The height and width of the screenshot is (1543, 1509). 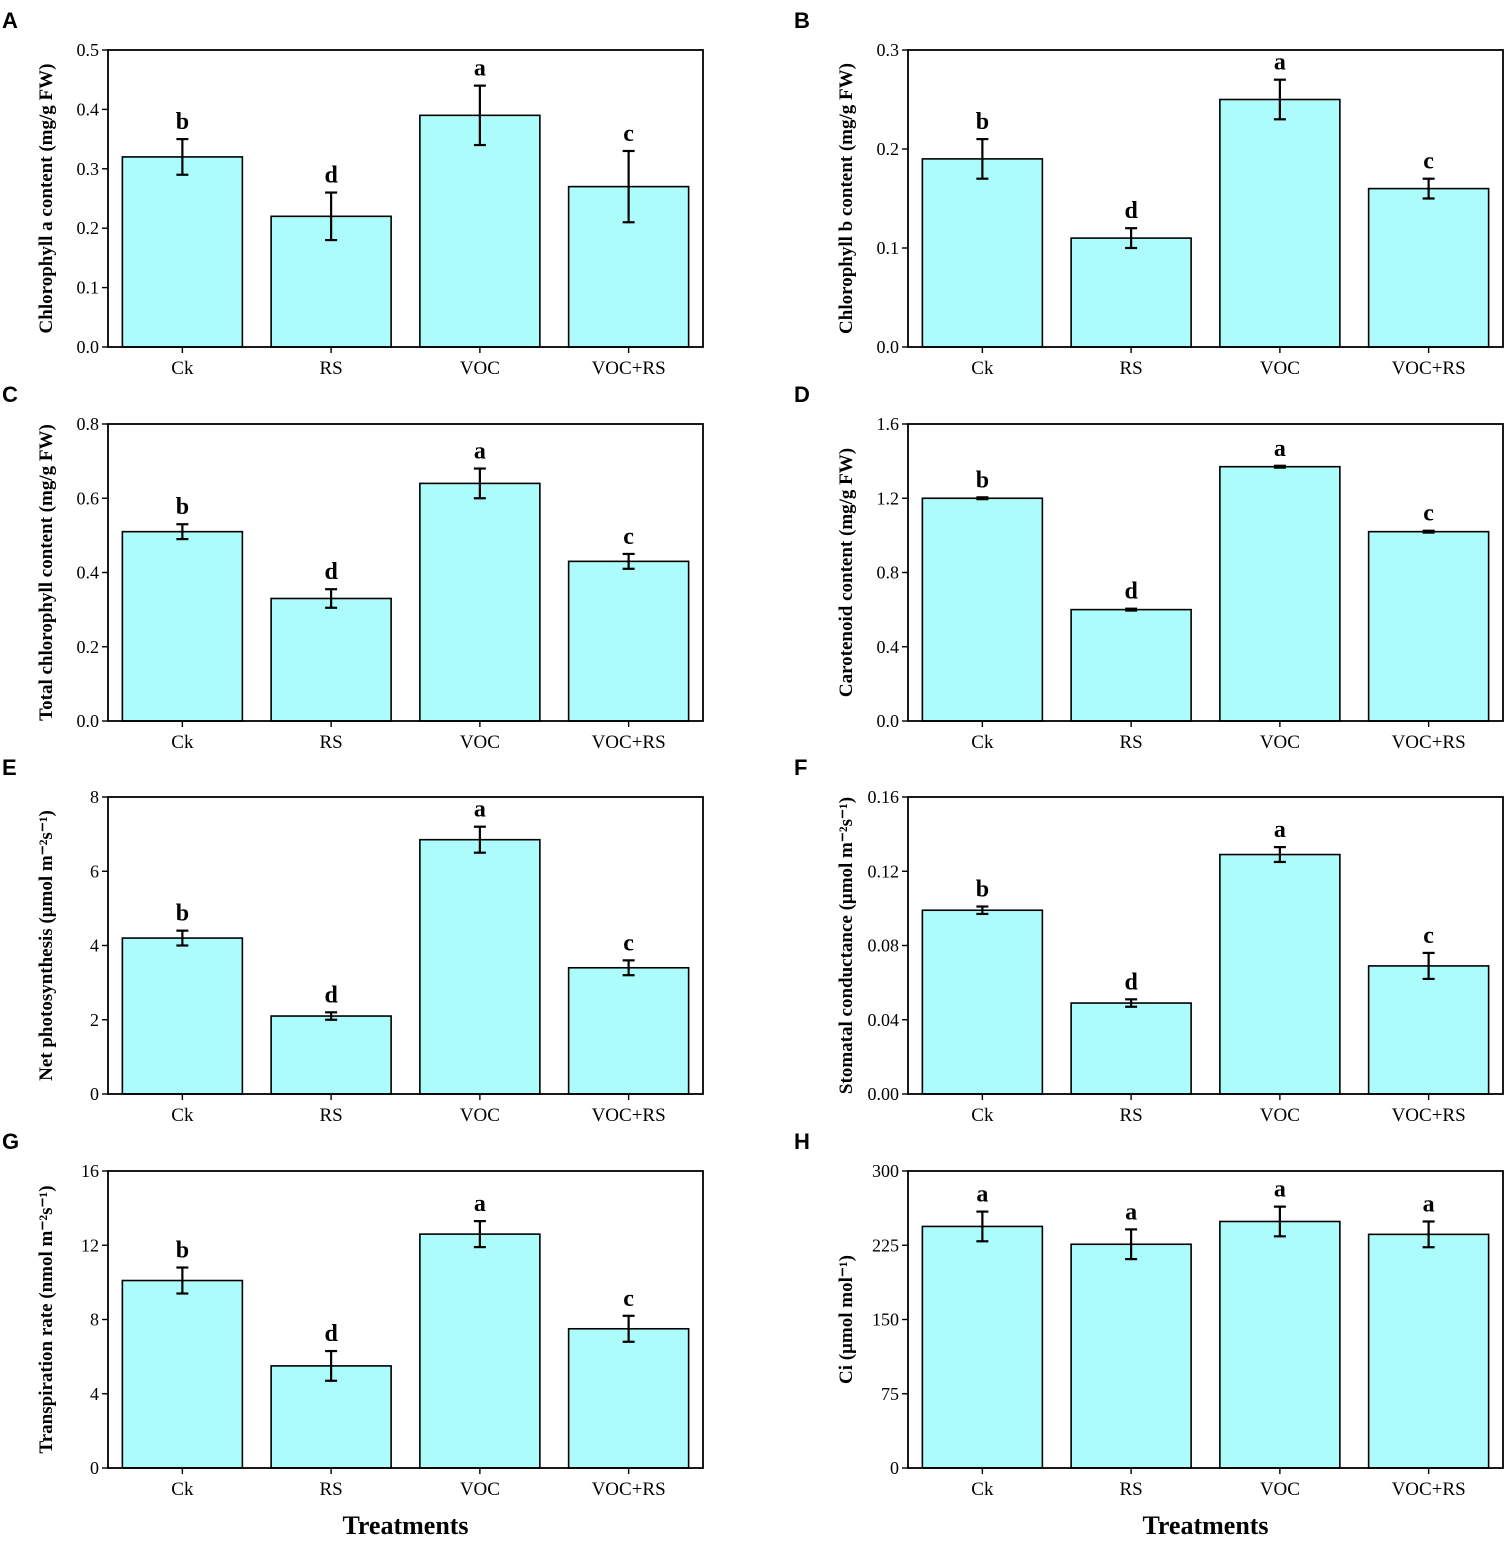 I want to click on error-bar-d-ck, so click(x=982, y=498).